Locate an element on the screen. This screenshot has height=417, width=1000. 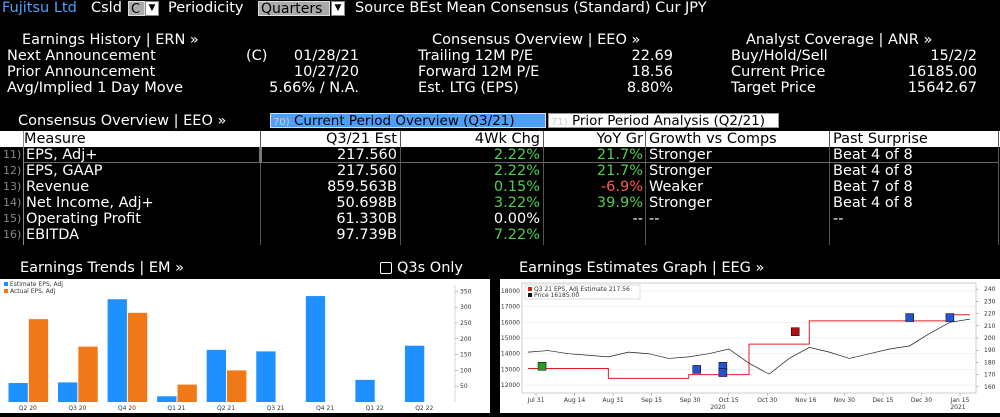
earnings-history-title: Earnings History | ERN » is located at coordinates (110, 40).